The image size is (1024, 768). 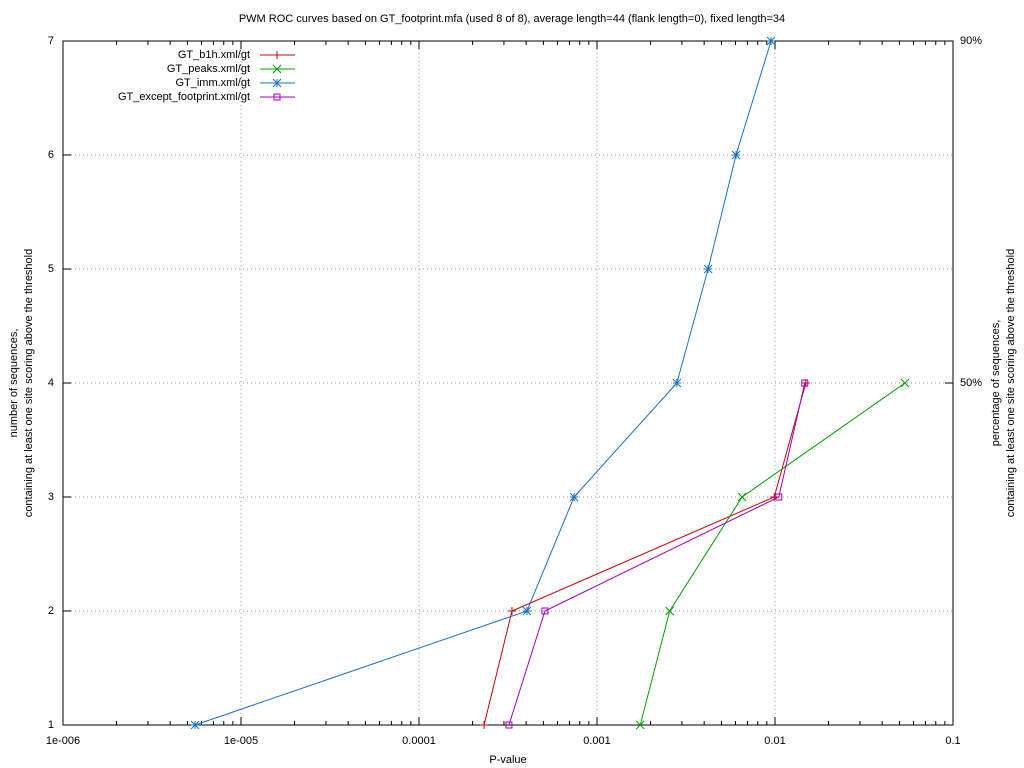 I want to click on legend-label: GT_imm.xml/gt, so click(x=212, y=83).